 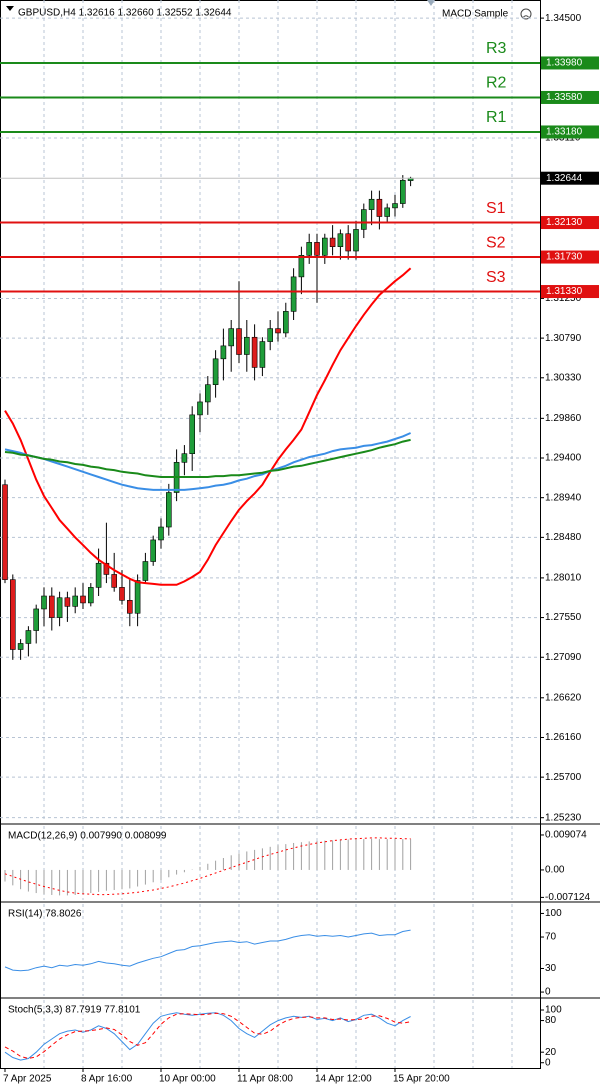 What do you see at coordinates (187, 1079) in the screenshot?
I see `x-tick-label: 10 Apr 00:00` at bounding box center [187, 1079].